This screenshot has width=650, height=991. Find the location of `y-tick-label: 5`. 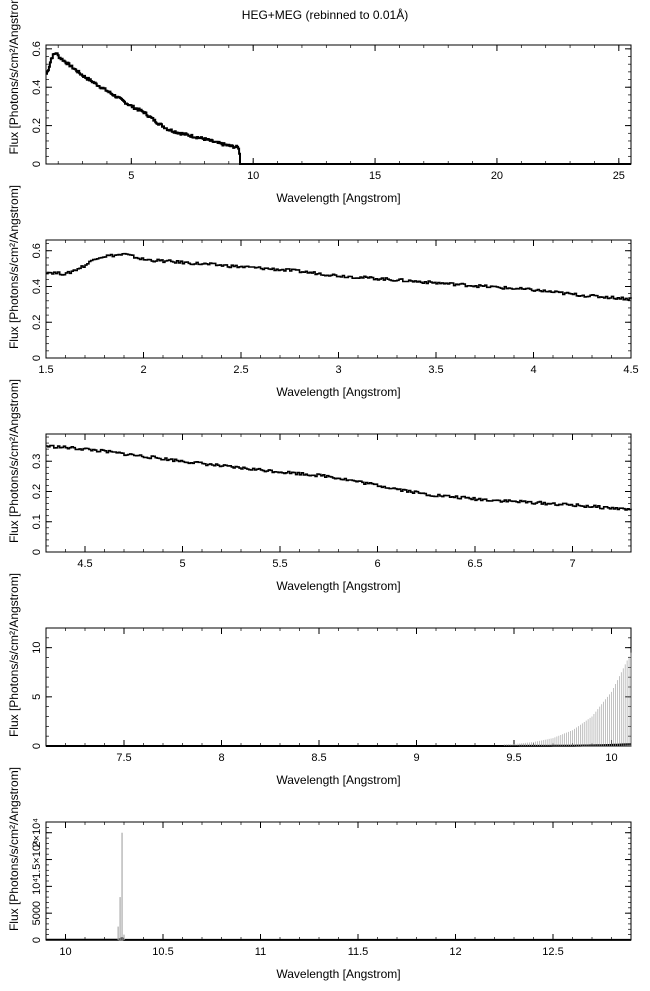

y-tick-label: 5 is located at coordinates (37, 697).